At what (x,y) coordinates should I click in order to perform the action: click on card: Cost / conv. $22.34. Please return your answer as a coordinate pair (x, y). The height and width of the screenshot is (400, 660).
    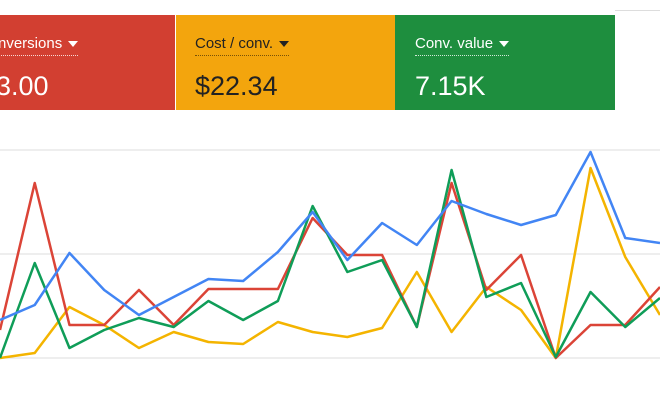
    Looking at the image, I should click on (285, 62).